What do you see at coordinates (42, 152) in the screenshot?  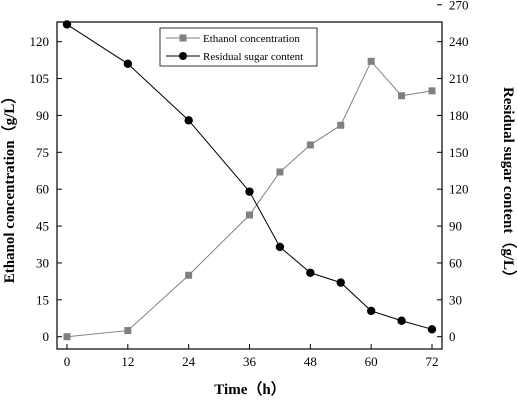 I see `left-tick-label: 75` at bounding box center [42, 152].